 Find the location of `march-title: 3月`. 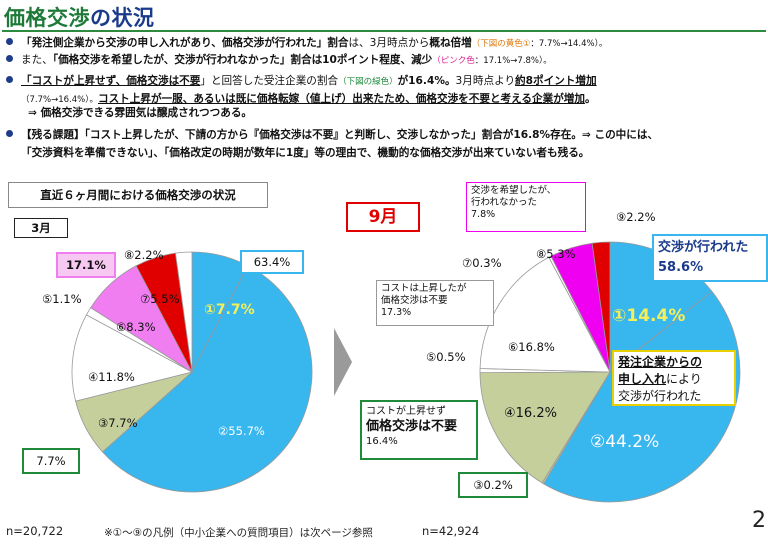

march-title: 3月 is located at coordinates (41, 228).